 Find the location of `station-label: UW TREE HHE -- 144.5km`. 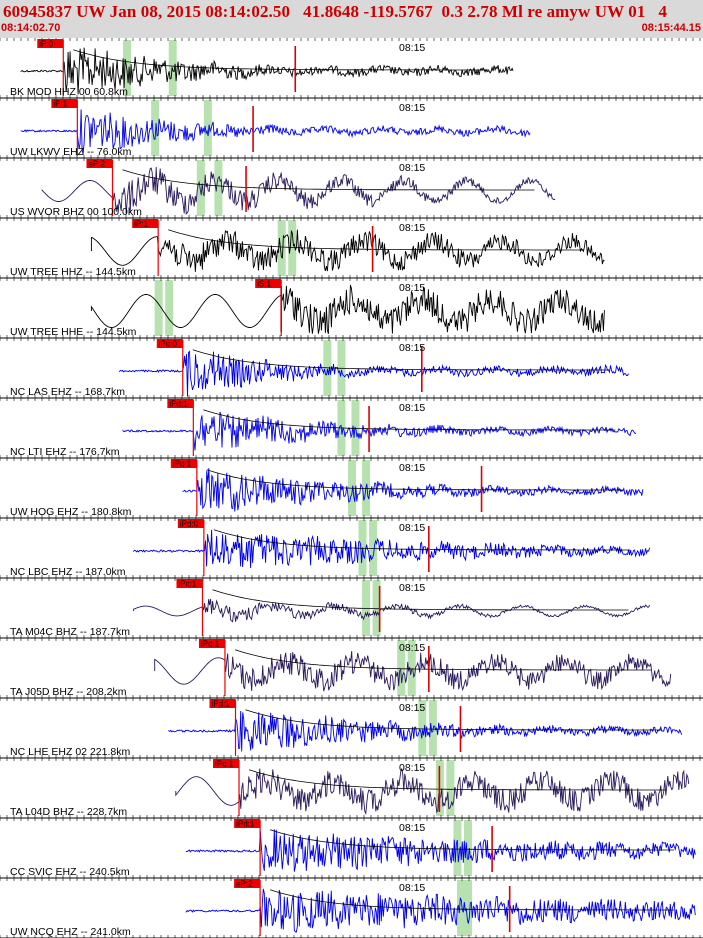

station-label: UW TREE HHE -- 144.5km is located at coordinates (73, 332).